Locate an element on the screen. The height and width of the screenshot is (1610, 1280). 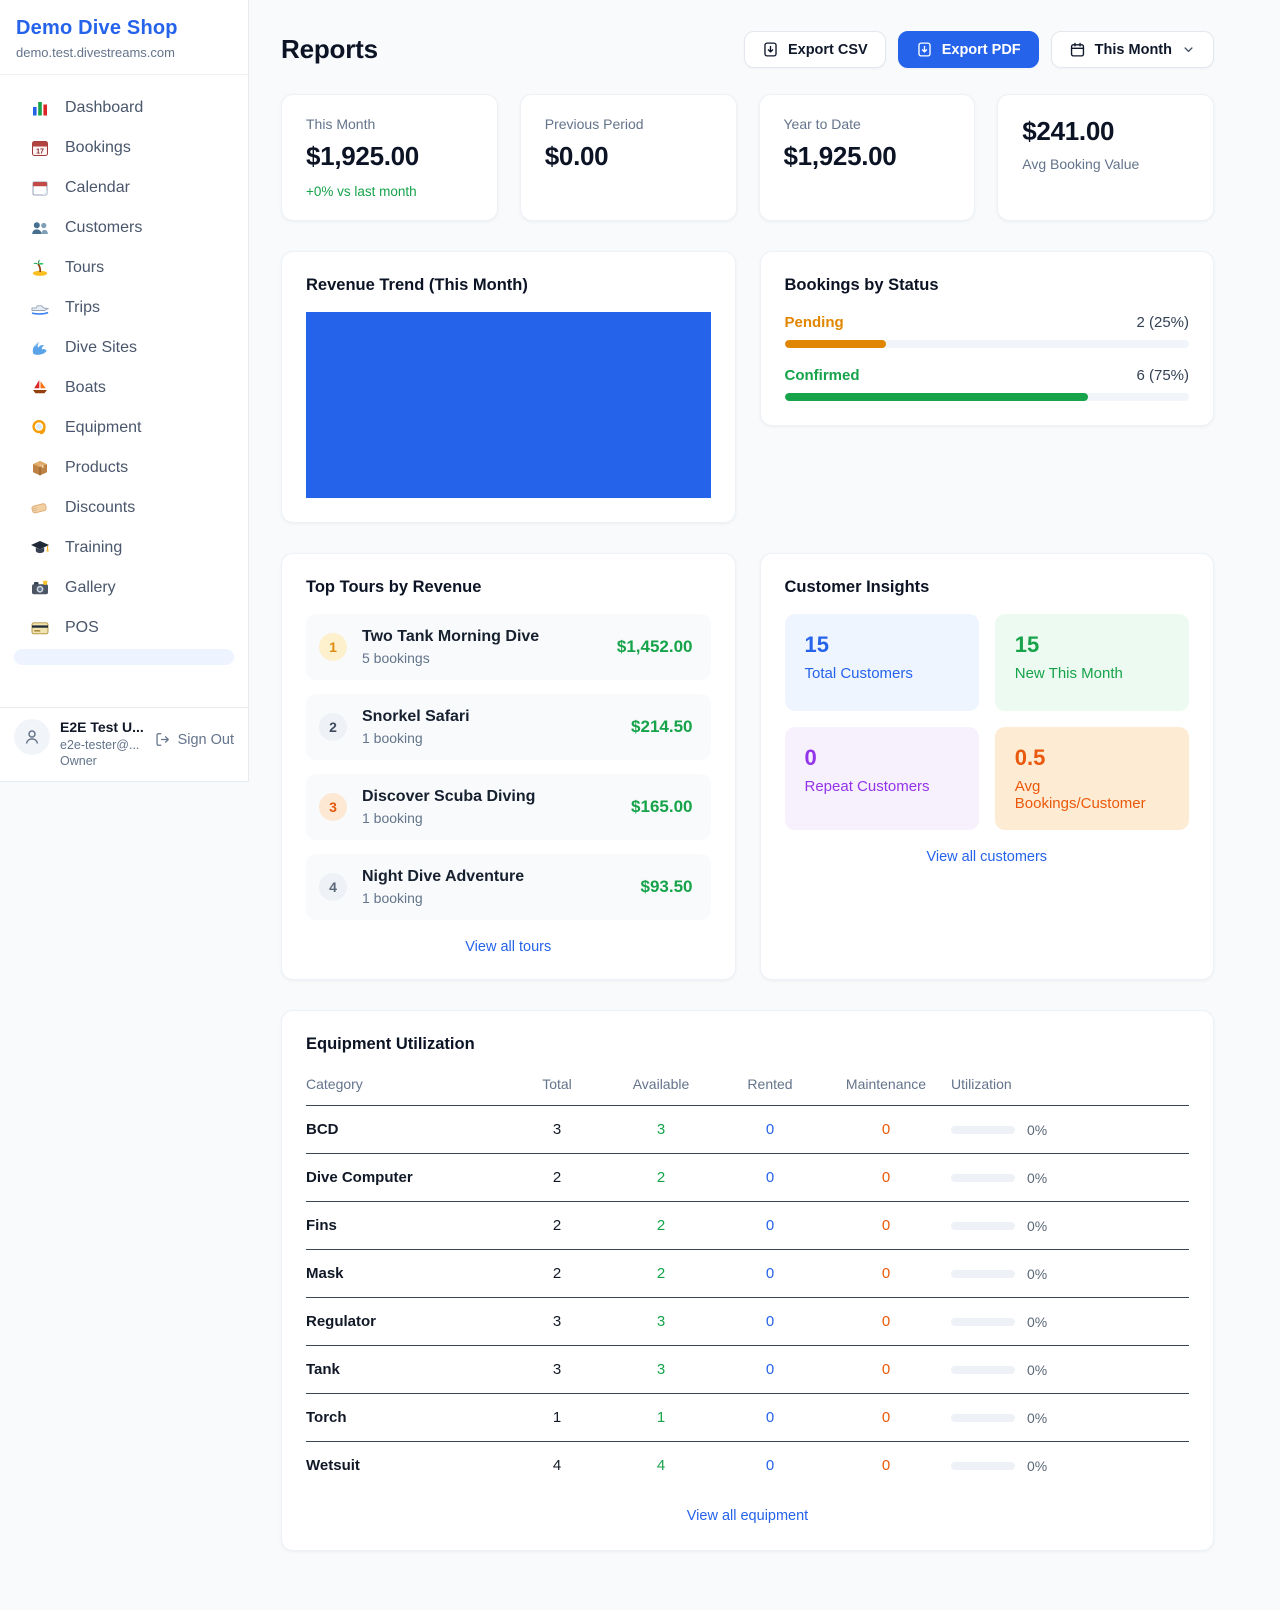
sidebar-item-pos: POS is located at coordinates (124, 628).